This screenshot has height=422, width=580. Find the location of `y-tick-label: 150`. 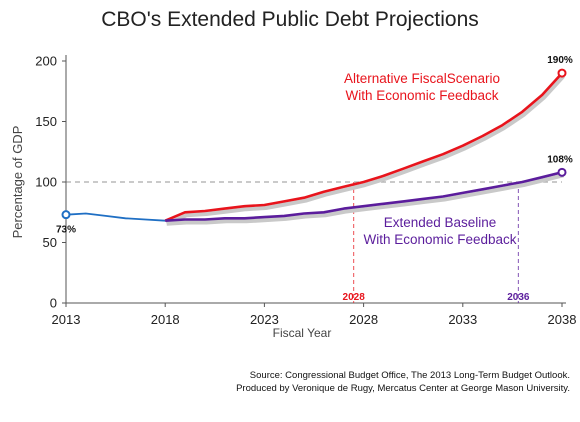

y-tick-label: 150 is located at coordinates (46, 121).